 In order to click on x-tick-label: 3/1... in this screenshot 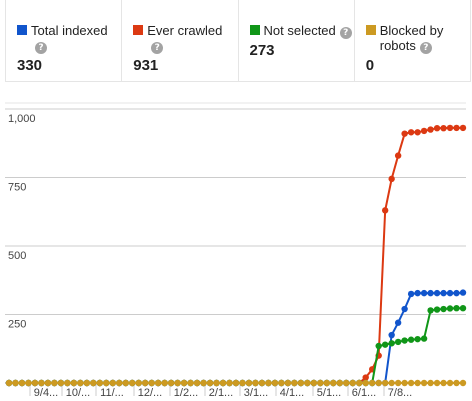, I will do `click(256, 393)`.